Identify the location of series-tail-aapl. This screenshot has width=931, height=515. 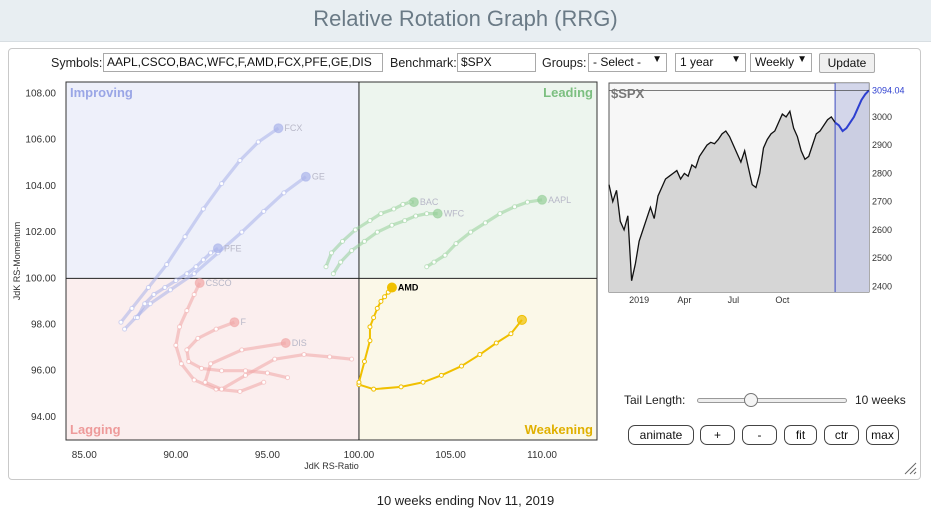
(484, 233).